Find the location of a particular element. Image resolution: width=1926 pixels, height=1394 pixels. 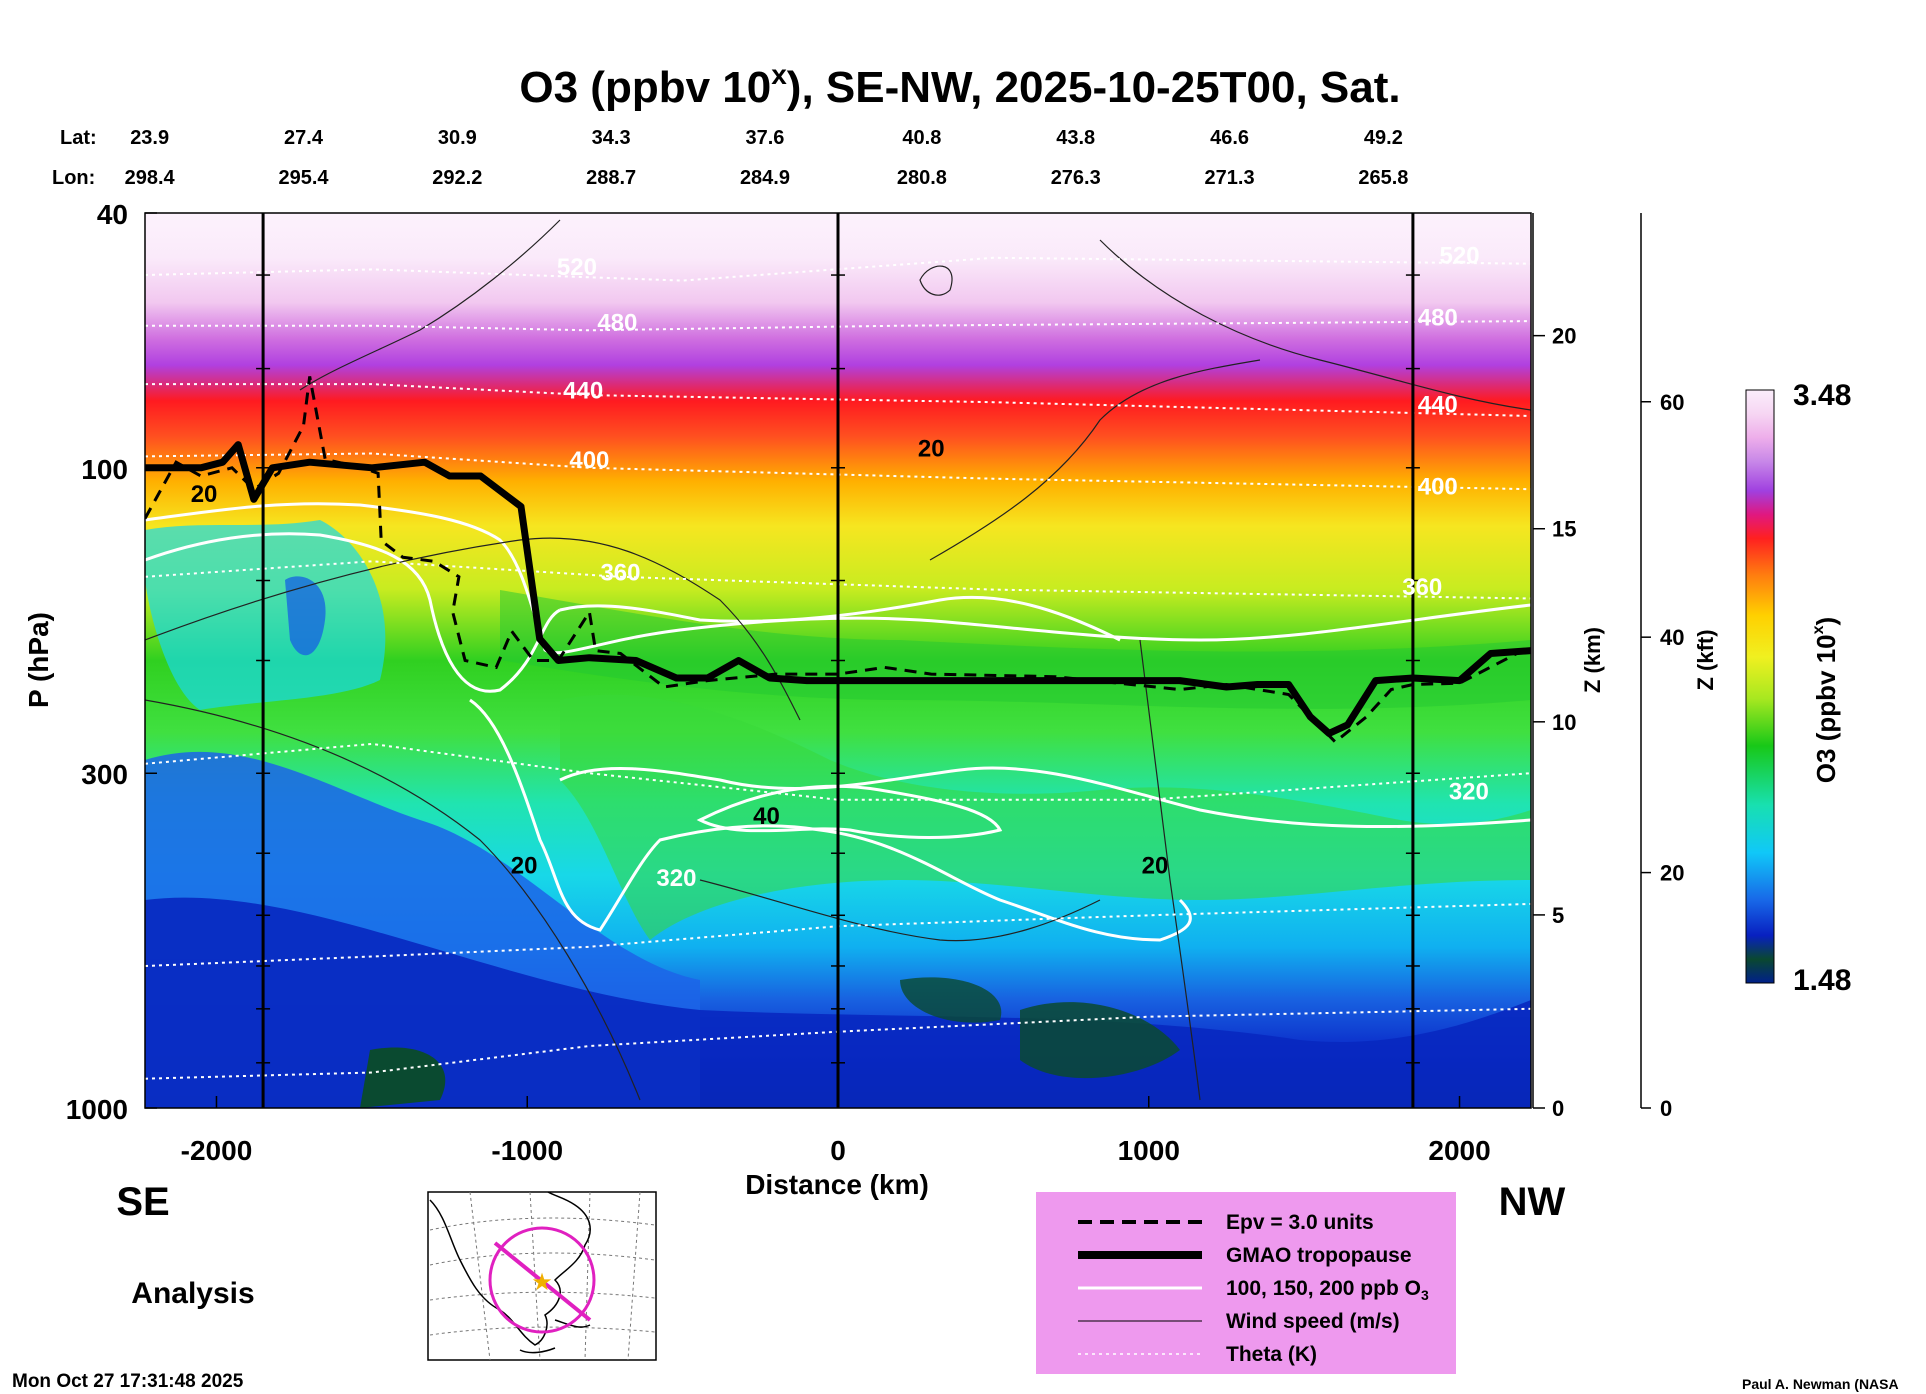

lat-value: 27.4 is located at coordinates (304, 138).